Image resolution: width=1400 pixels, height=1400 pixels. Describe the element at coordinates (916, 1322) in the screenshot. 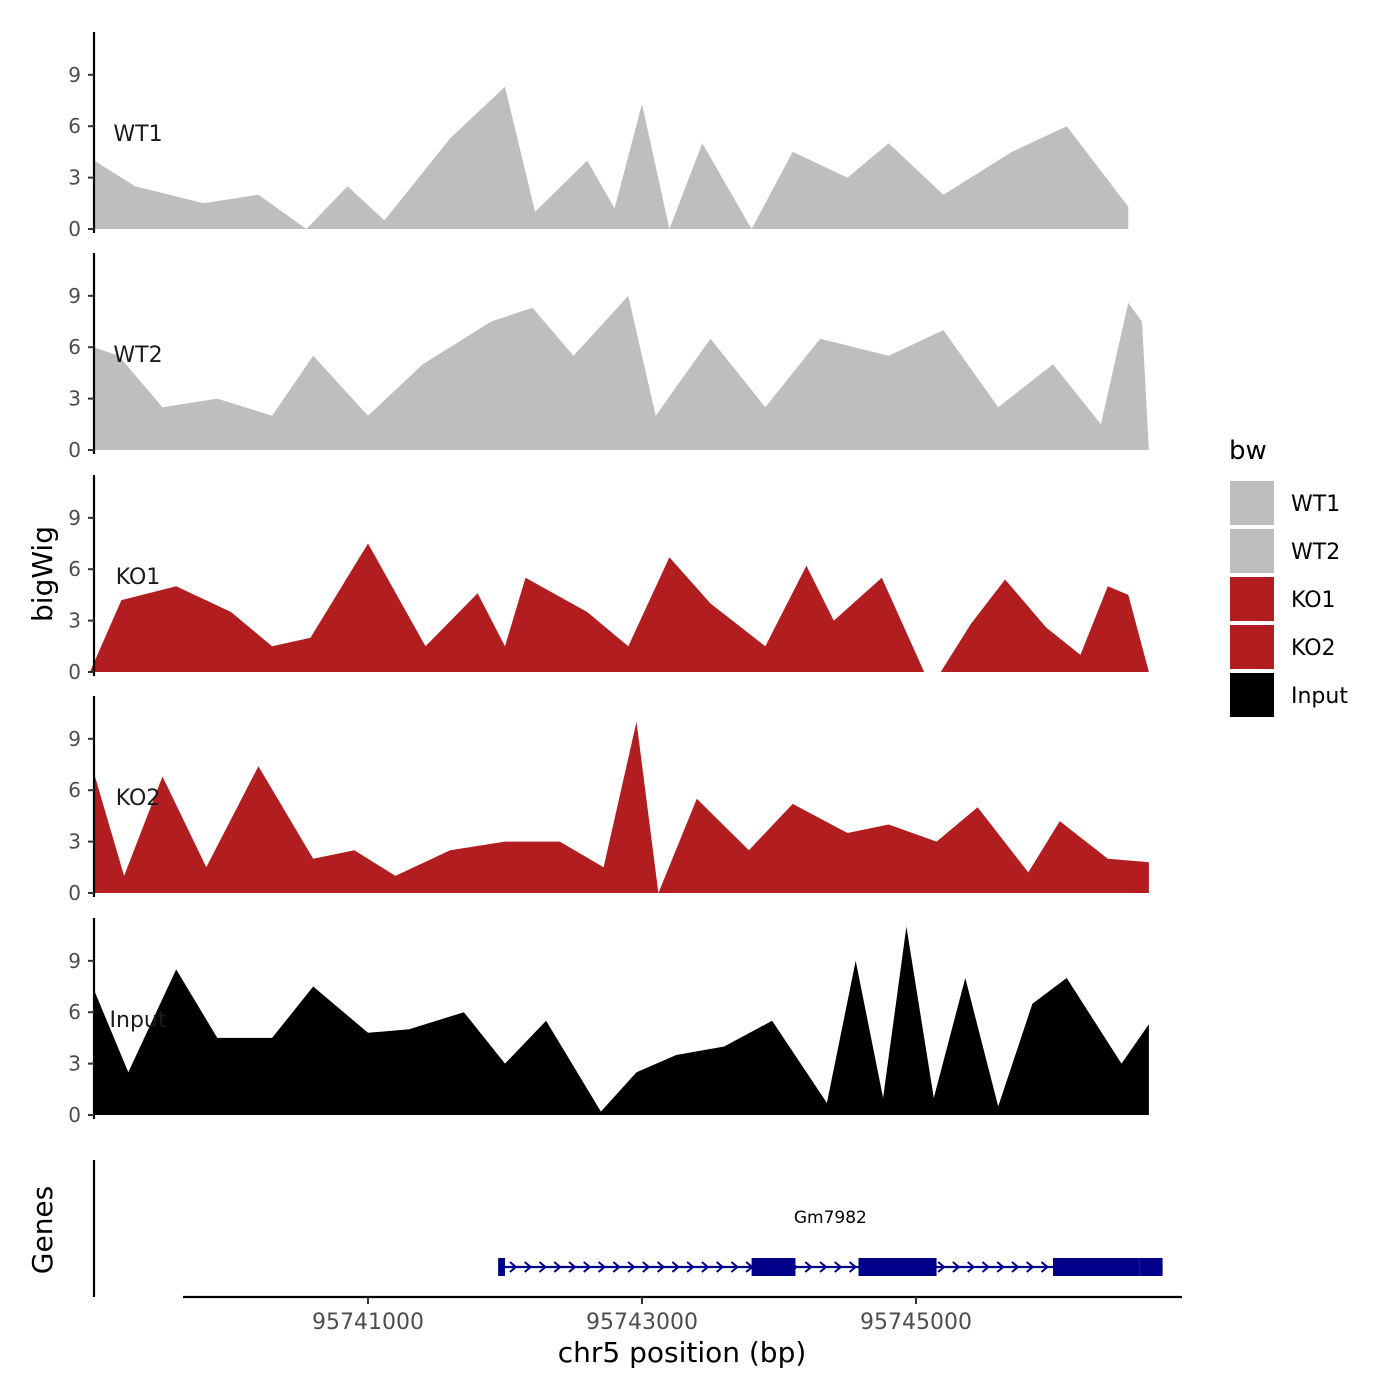

I see `x-tick-label: 95745000` at that location.